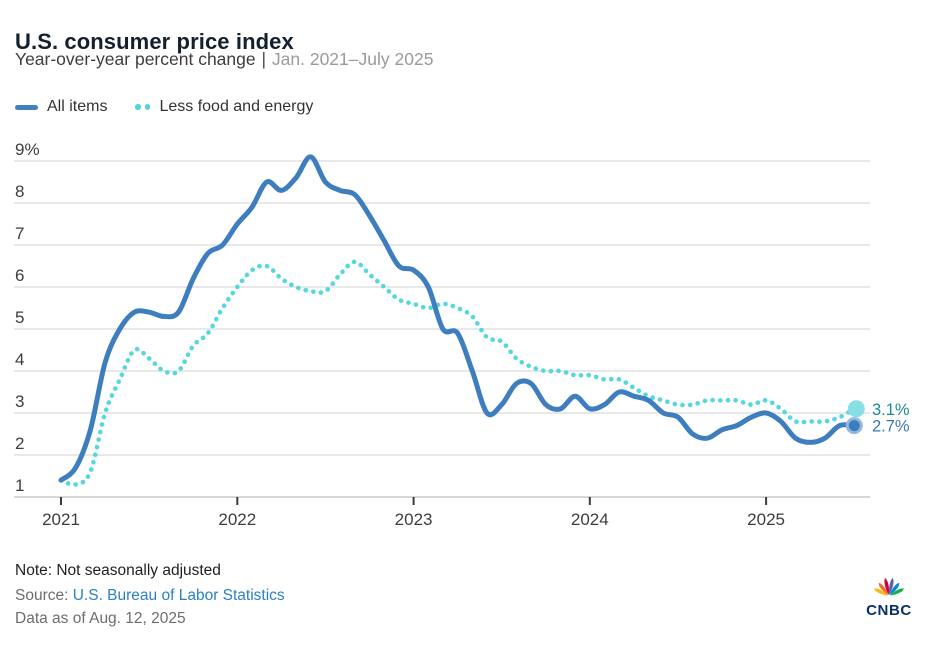 This screenshot has width=936, height=645. Describe the element at coordinates (766, 519) in the screenshot. I see `x-axis-tick-label: 2025` at that location.